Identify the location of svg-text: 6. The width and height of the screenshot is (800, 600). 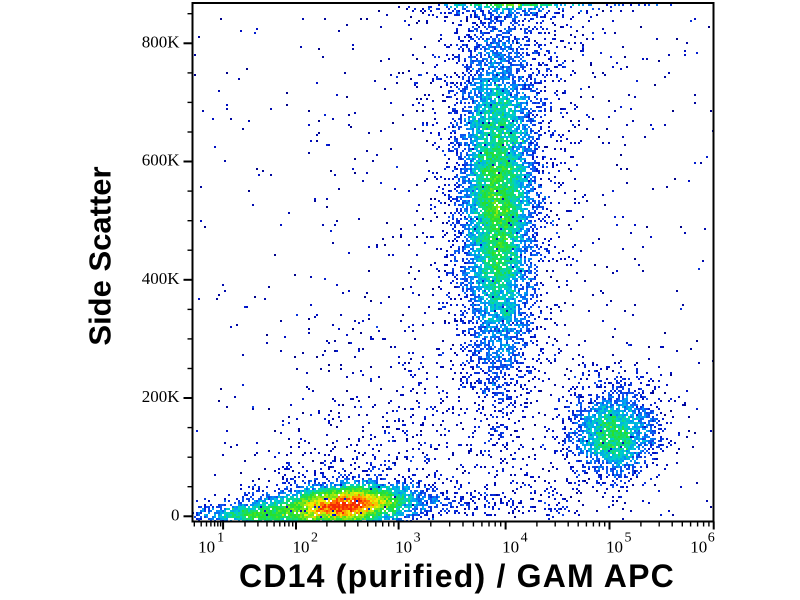
(711, 537).